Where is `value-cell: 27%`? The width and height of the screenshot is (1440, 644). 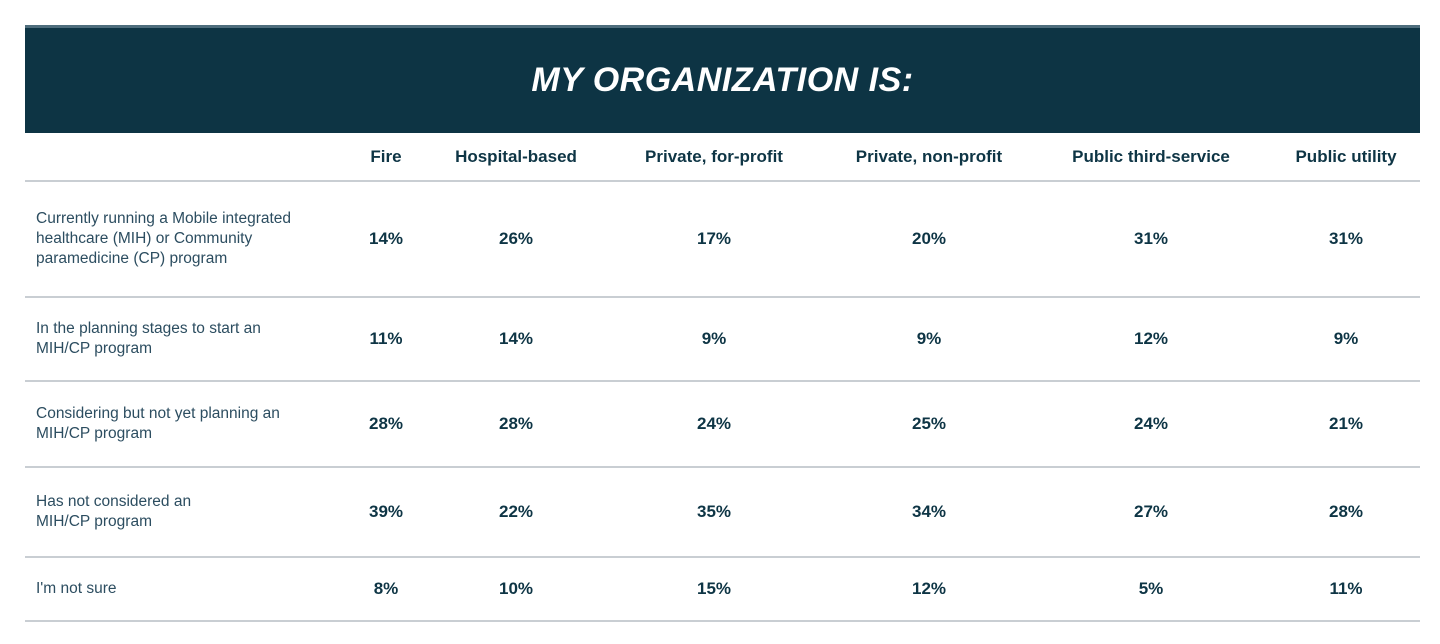
value-cell: 27% is located at coordinates (1151, 511).